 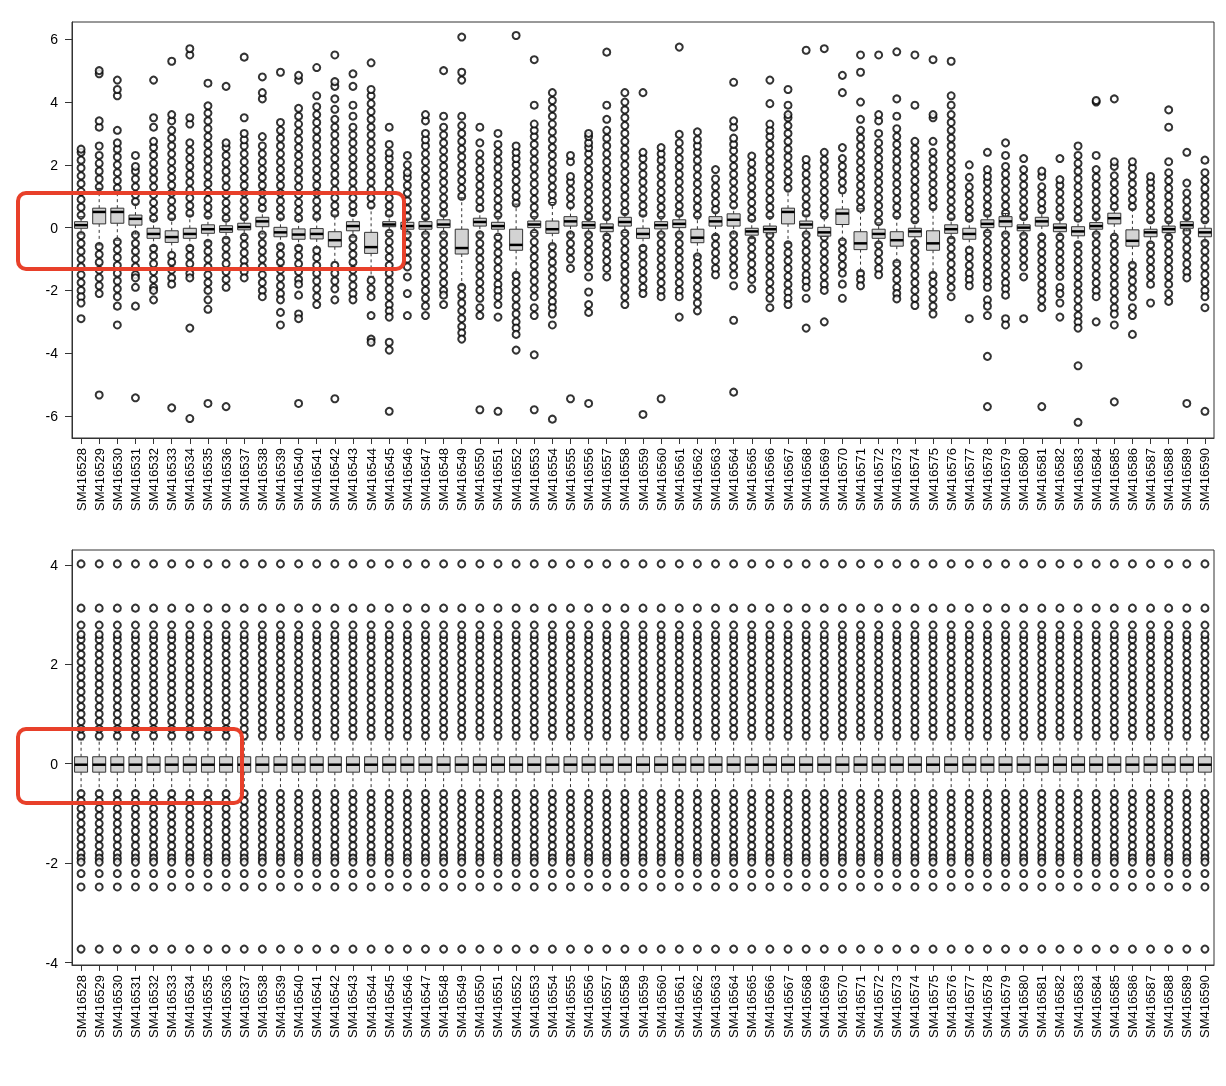 What do you see at coordinates (52, 416) in the screenshot?
I see `y-tick-label: -6` at bounding box center [52, 416].